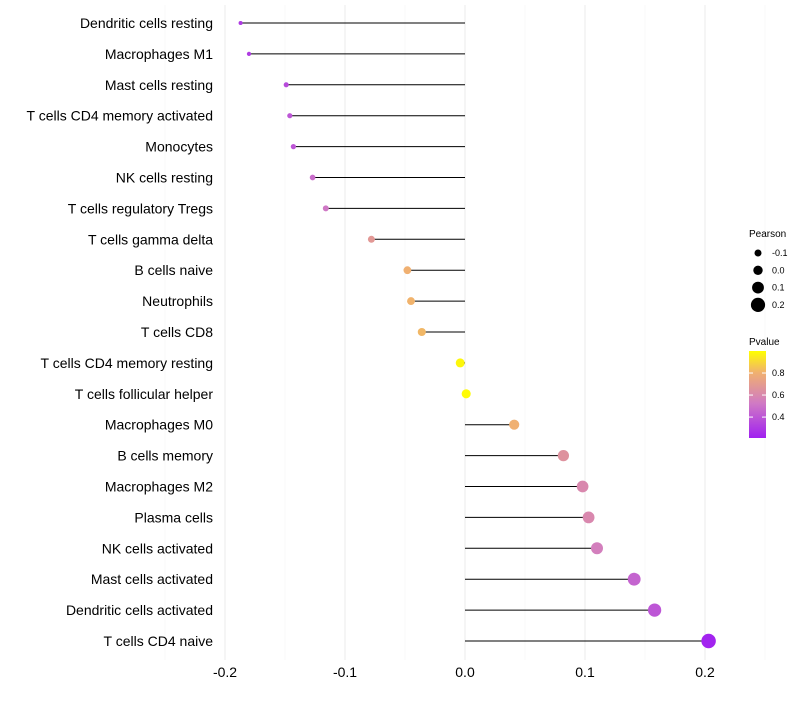 The height and width of the screenshot is (705, 800). Describe the element at coordinates (778, 417) in the screenshot. I see `colorbar-label: 0.4` at that location.